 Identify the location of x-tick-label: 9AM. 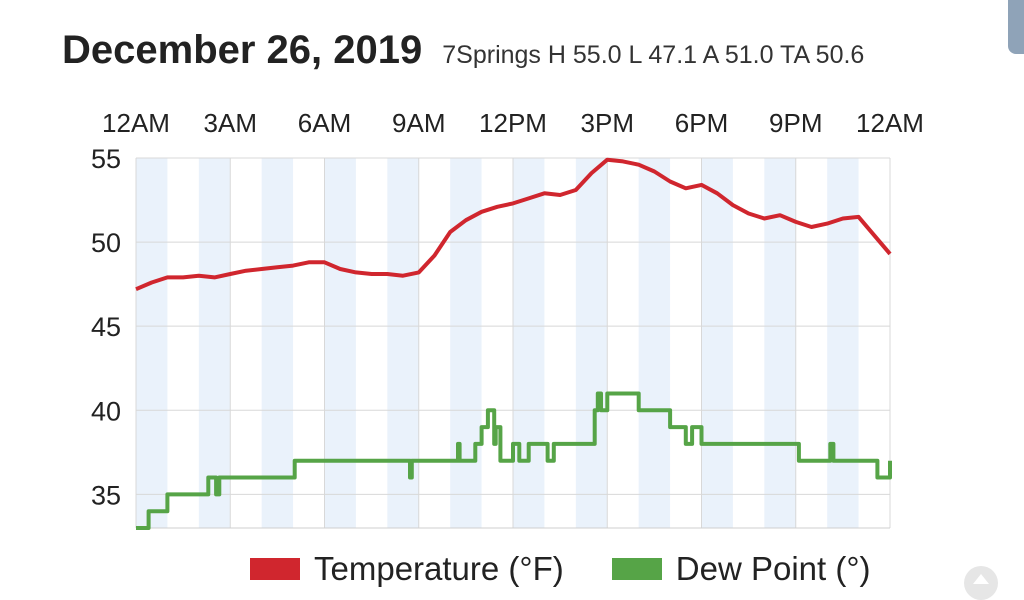
(418, 123).